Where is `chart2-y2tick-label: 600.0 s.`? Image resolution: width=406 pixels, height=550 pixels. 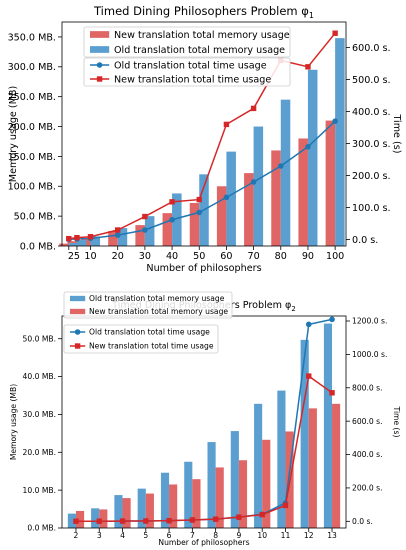 chart2-y2tick-label: 600.0 s. is located at coordinates (367, 421).